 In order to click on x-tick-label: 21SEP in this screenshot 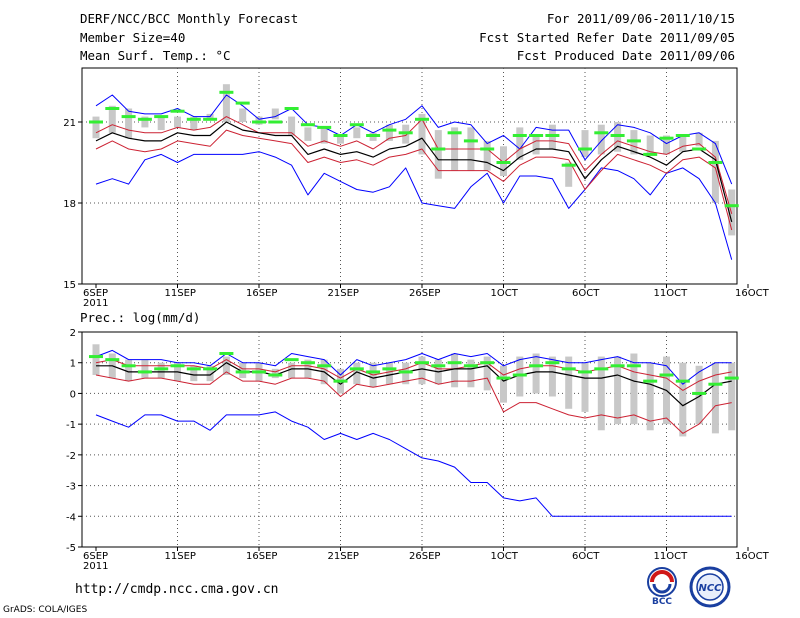, I will do `click(343, 556)`.